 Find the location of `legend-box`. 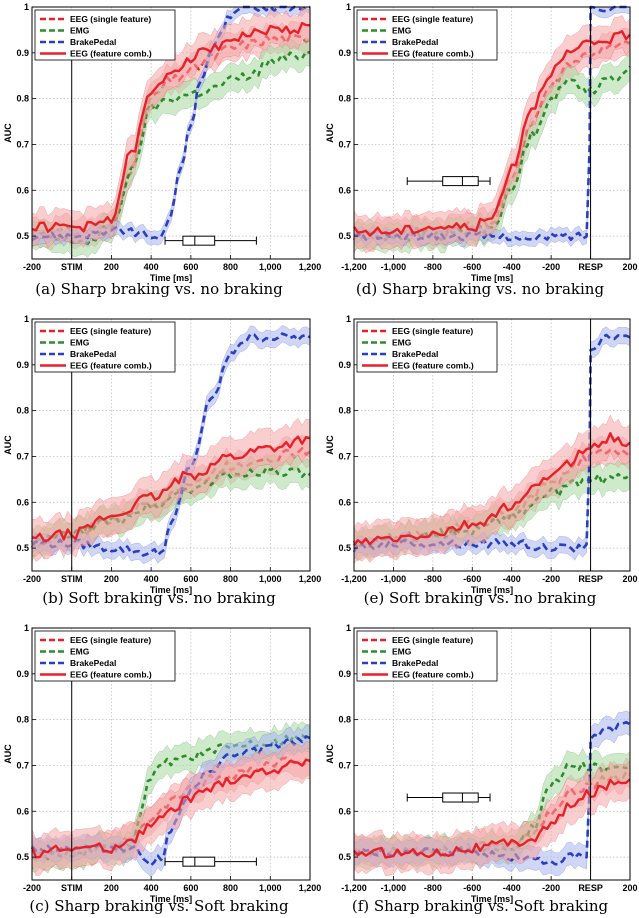

legend-box is located at coordinates (427, 35).